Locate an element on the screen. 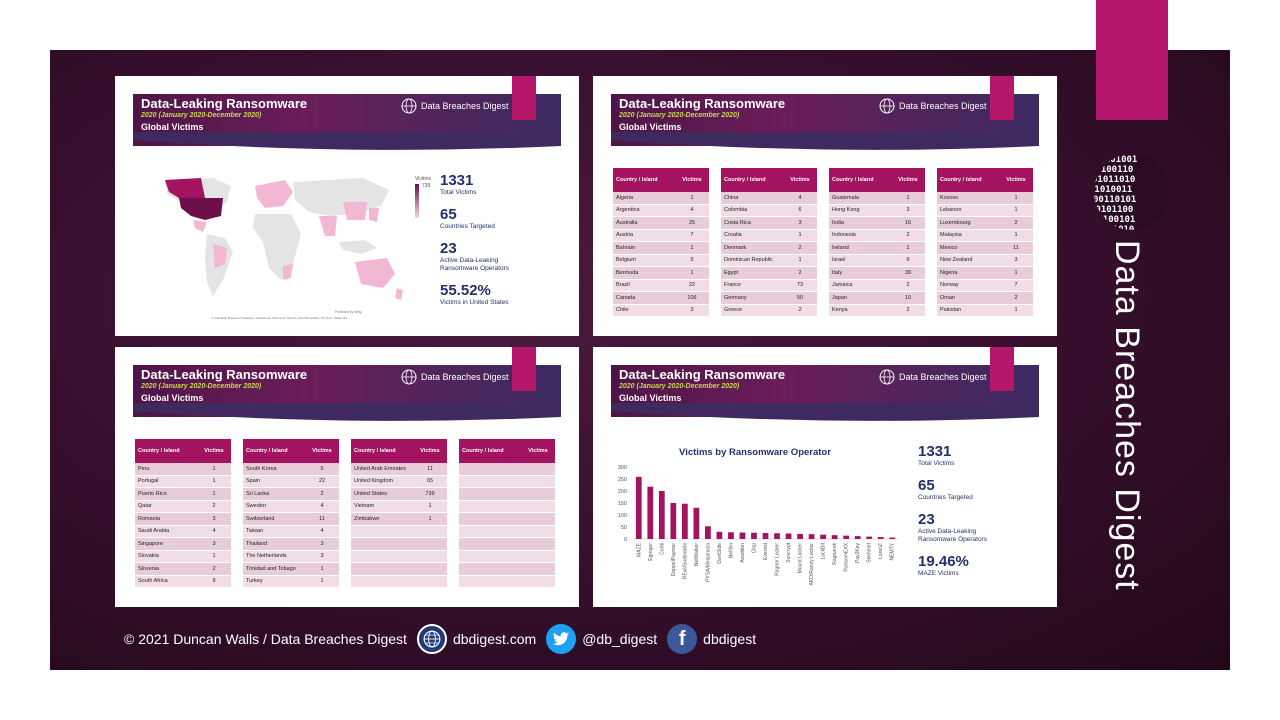 This screenshot has height=720, width=1280. country-cell: Denmark is located at coordinates (752, 248).